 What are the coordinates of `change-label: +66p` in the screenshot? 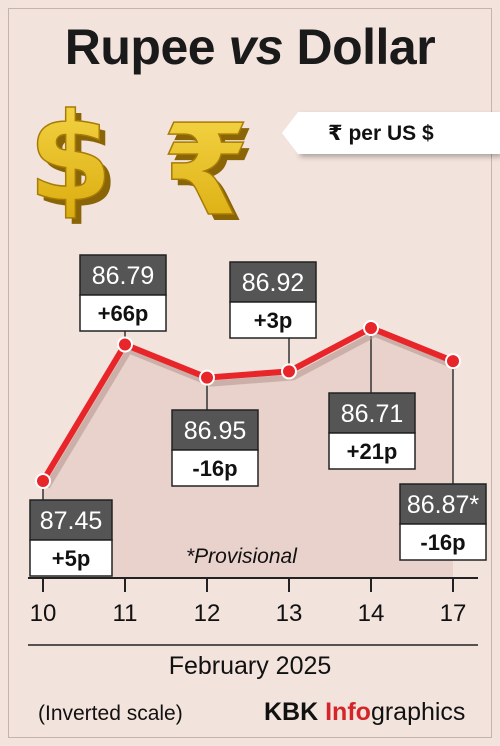 It's located at (123, 313).